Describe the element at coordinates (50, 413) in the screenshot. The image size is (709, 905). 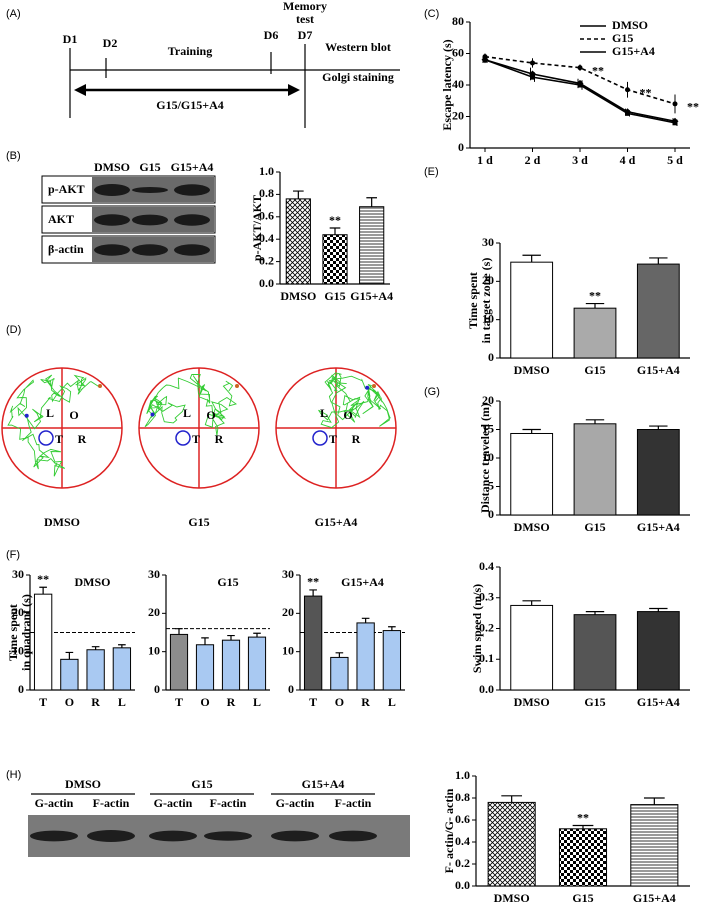
I see `quadrant-label: L` at that location.